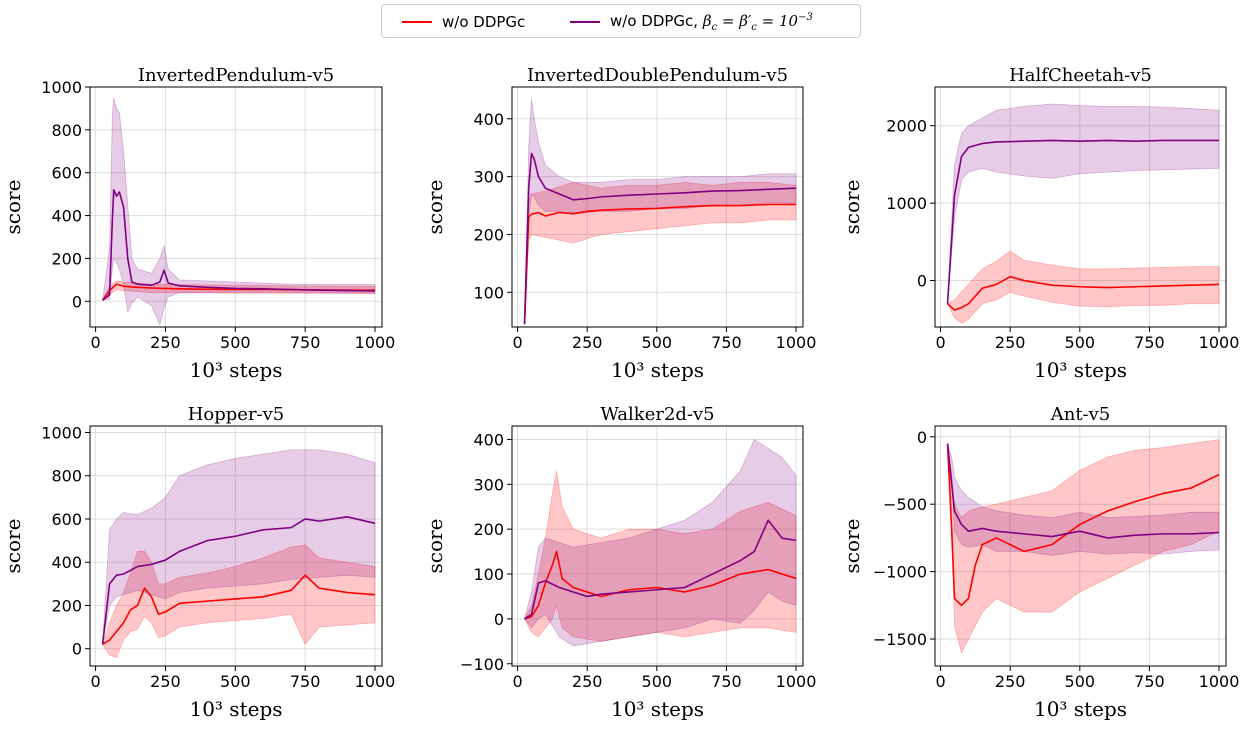 The image size is (1243, 733). What do you see at coordinates (1080, 75) in the screenshot?
I see `subplot-title: HalfCheetah-v5` at bounding box center [1080, 75].